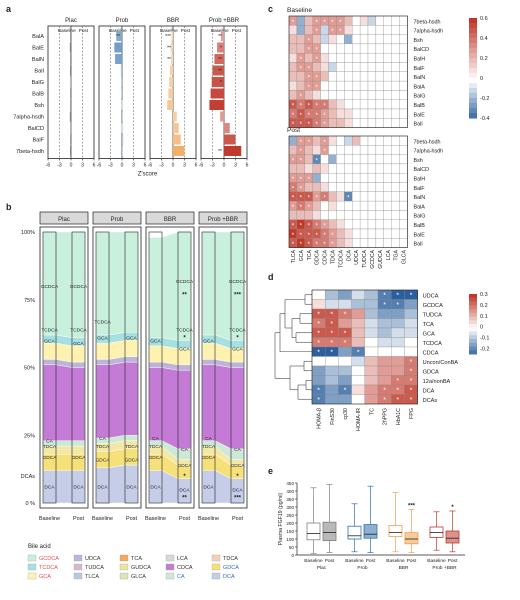  What do you see at coordinates (270, 471) in the screenshot?
I see `panel-letter-e: e` at bounding box center [270, 471].